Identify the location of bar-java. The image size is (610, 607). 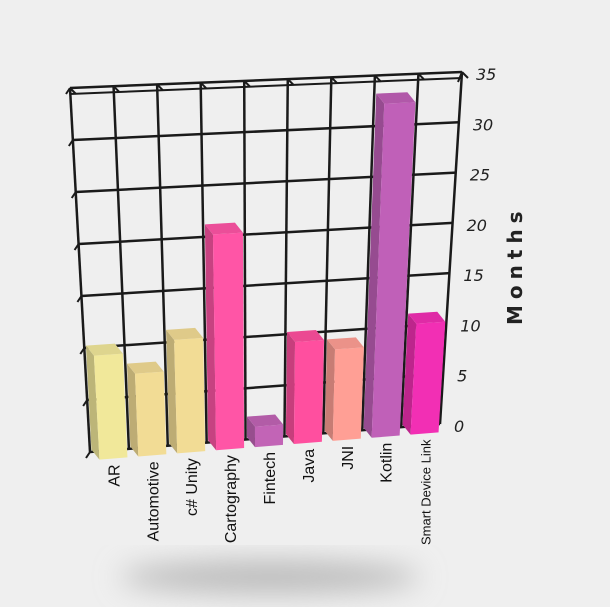
(304, 387).